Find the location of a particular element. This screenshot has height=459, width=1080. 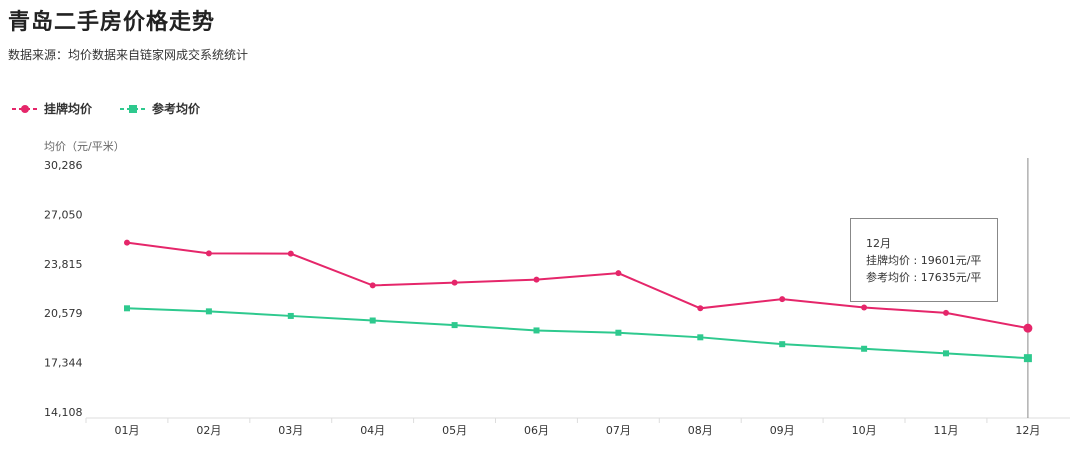

legend-reference-marker is located at coordinates (133, 108).